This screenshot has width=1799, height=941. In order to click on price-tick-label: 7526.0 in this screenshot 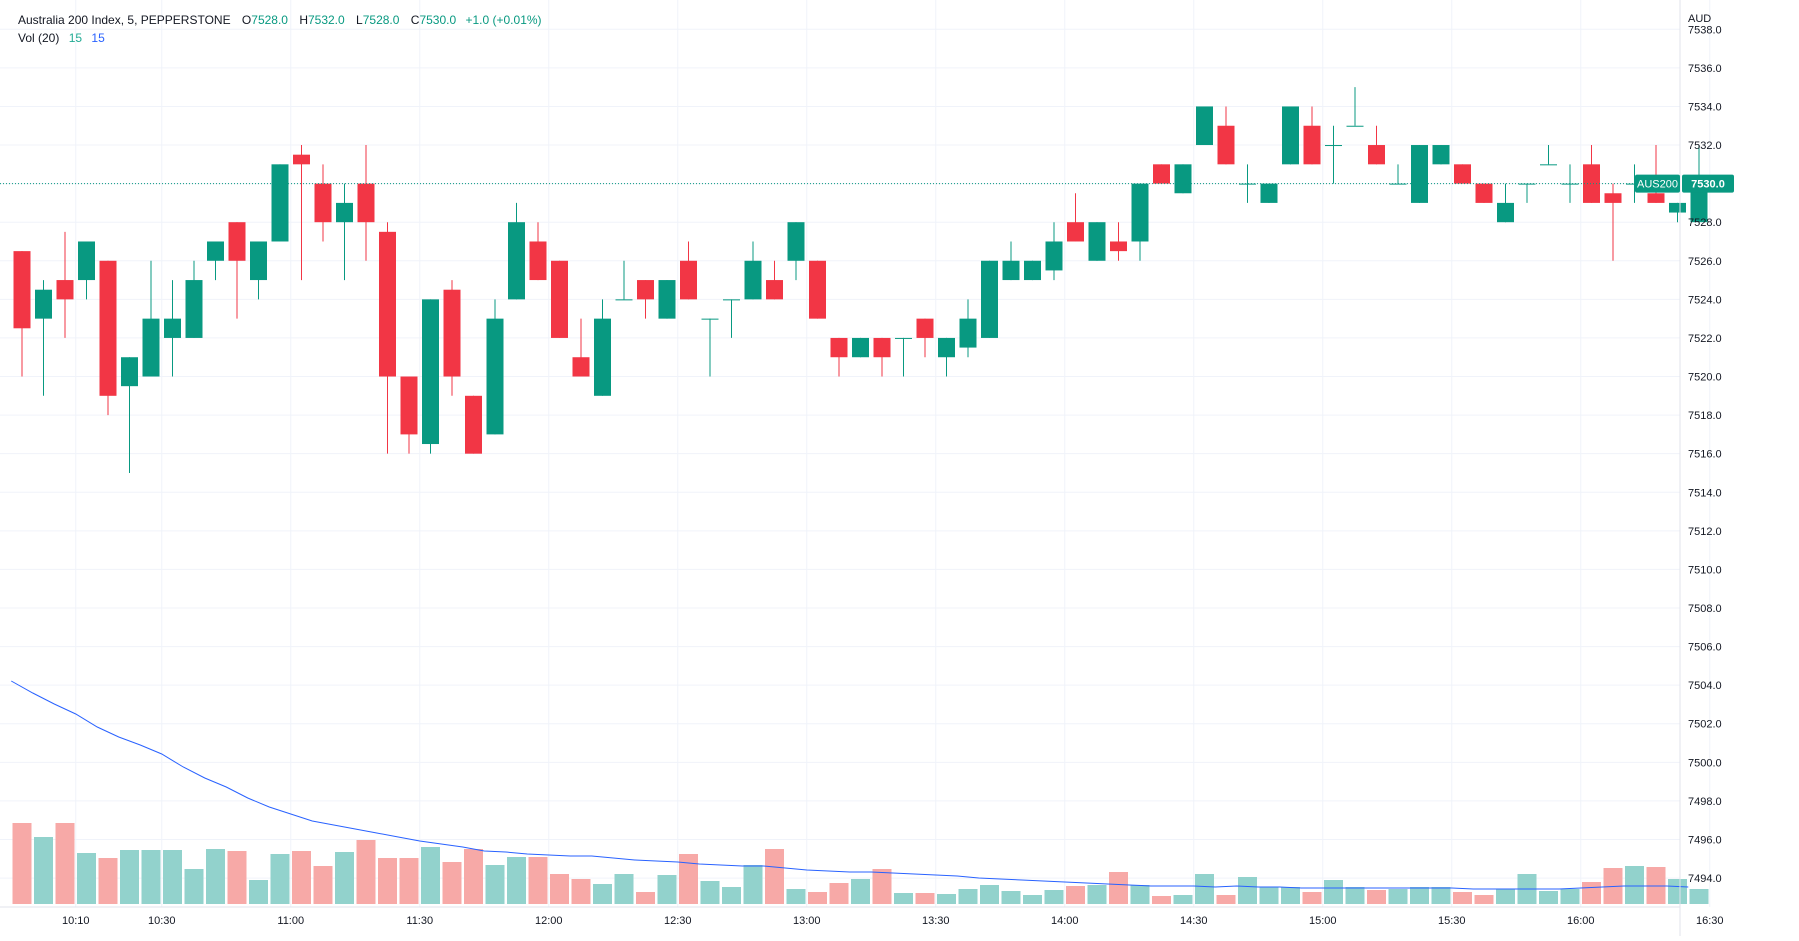, I will do `click(1705, 262)`.